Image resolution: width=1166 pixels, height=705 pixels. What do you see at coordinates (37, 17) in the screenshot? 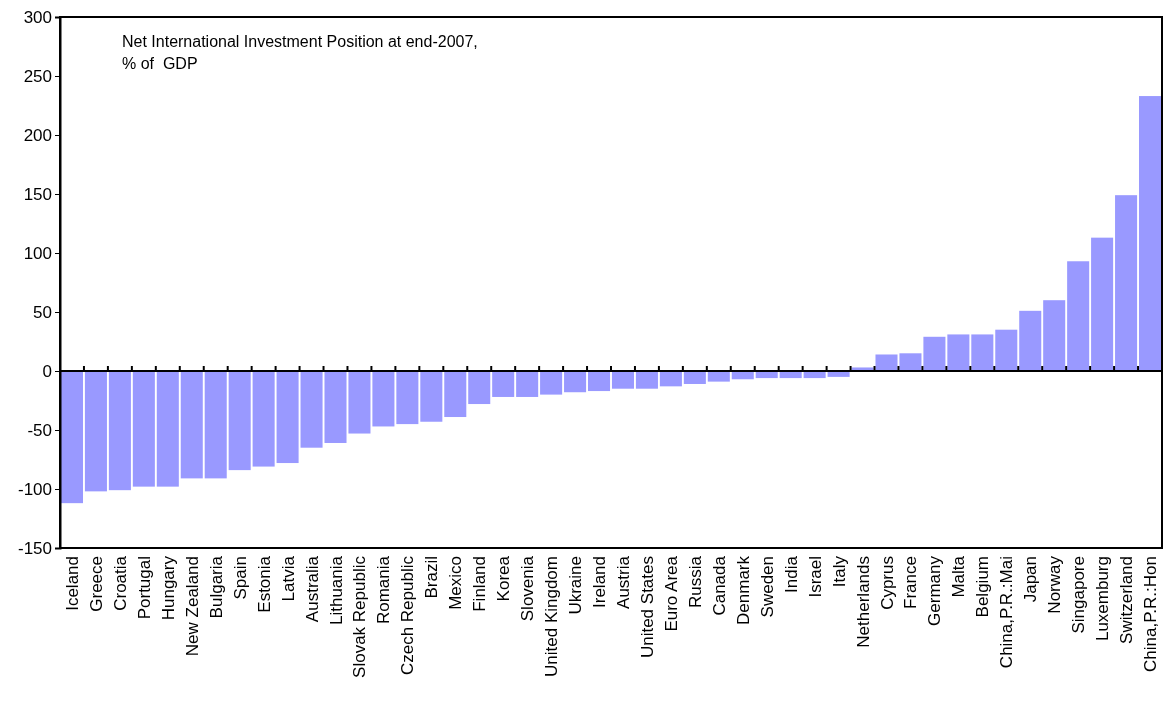
I see `y-tick-label: 300` at bounding box center [37, 17].